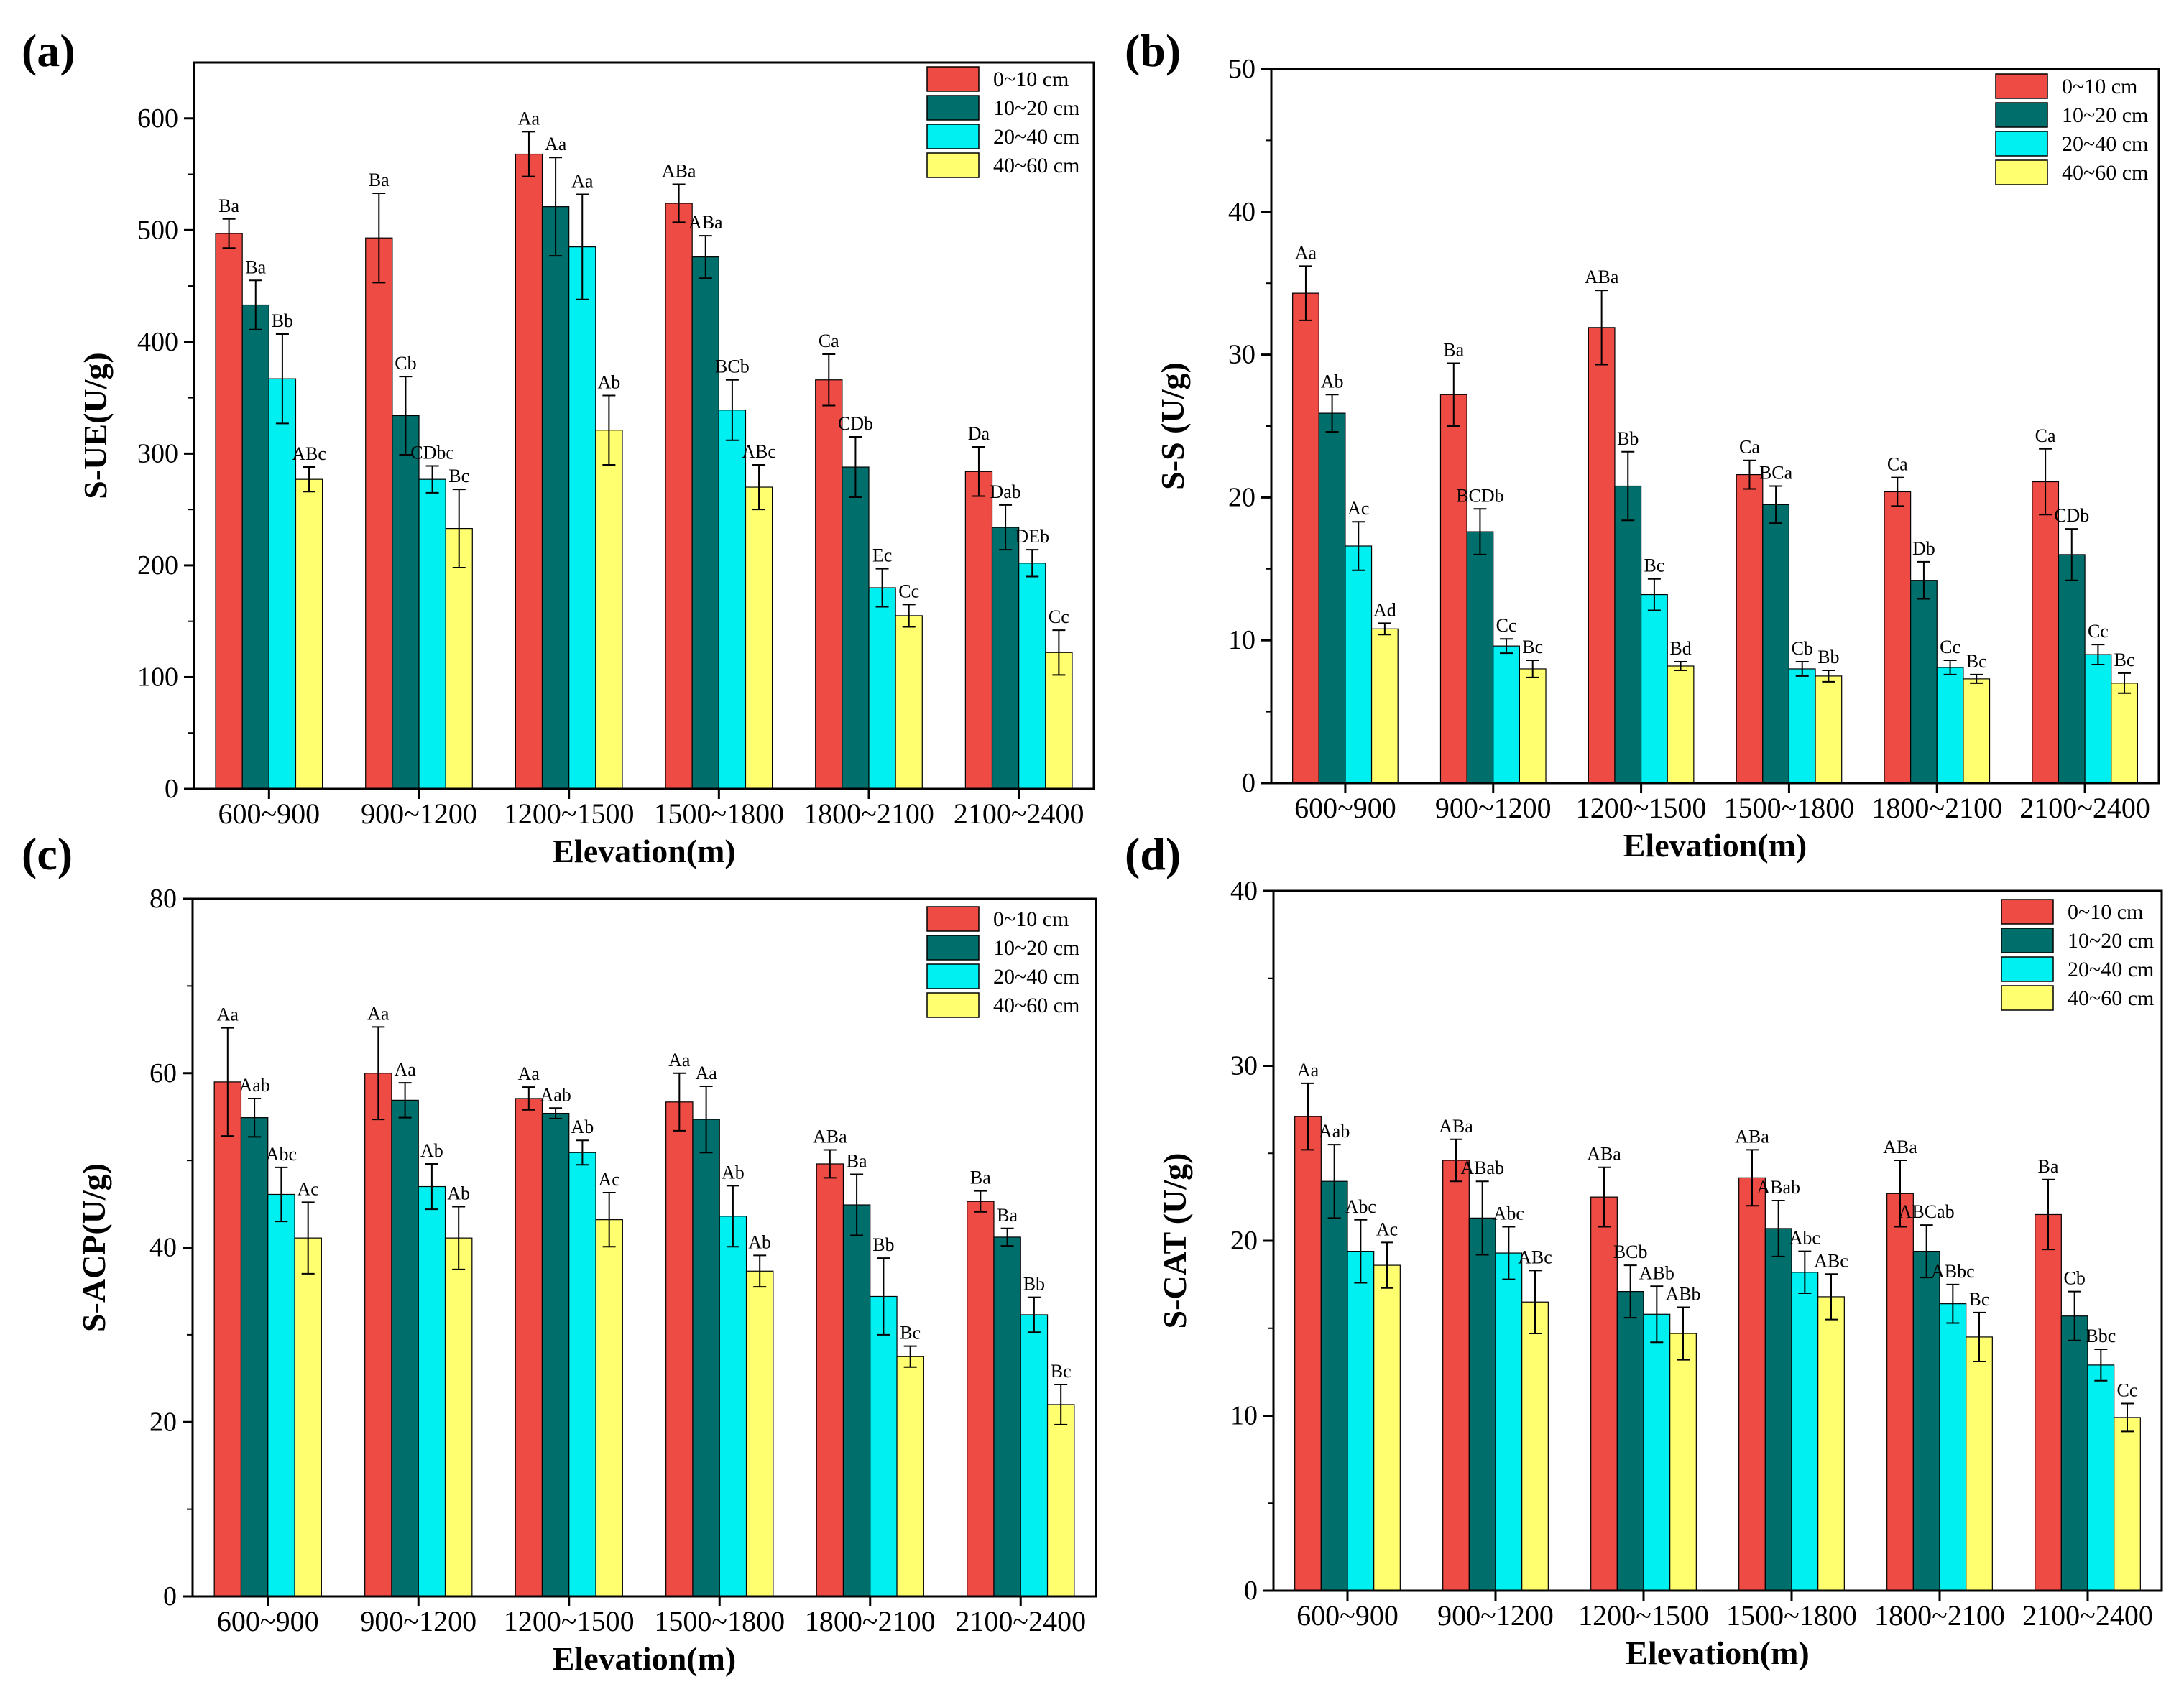 This screenshot has height=1697, width=2184. What do you see at coordinates (1172, 426) in the screenshot?
I see `y-axis-title: S-S (U/g)` at bounding box center [1172, 426].